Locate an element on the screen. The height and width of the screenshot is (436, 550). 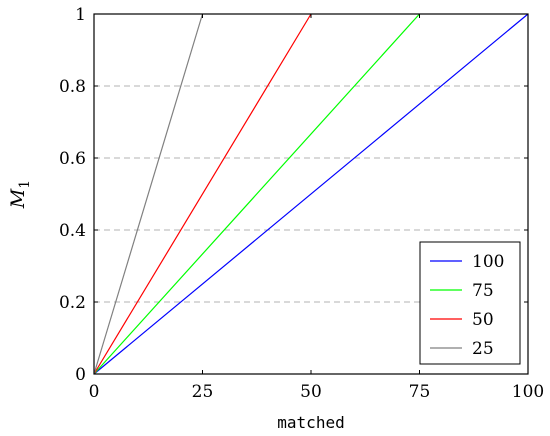
y-tick-label: 0.8 is located at coordinates (72, 87).